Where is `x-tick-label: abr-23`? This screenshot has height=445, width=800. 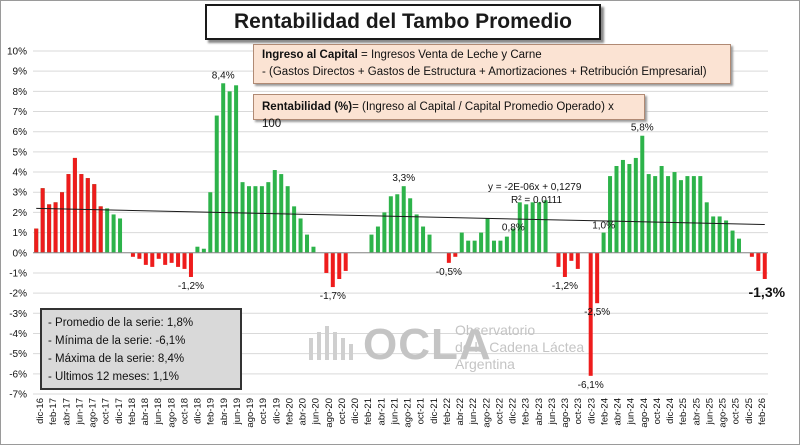
x-tick-label: abr-23 is located at coordinates (539, 411).